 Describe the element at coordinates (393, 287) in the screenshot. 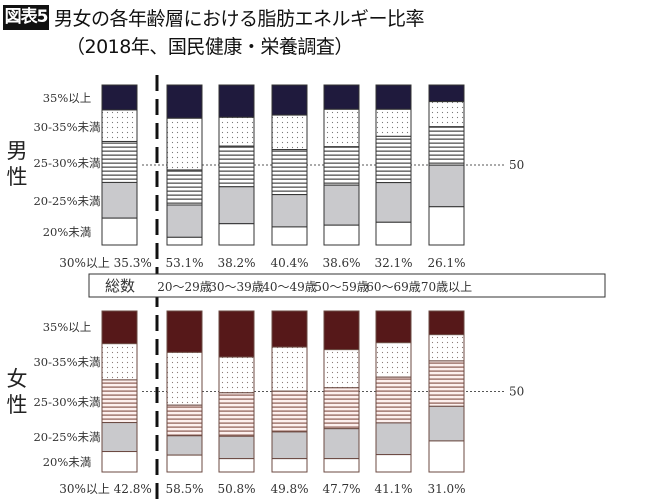

I see `category-label: 60～69歳` at that location.